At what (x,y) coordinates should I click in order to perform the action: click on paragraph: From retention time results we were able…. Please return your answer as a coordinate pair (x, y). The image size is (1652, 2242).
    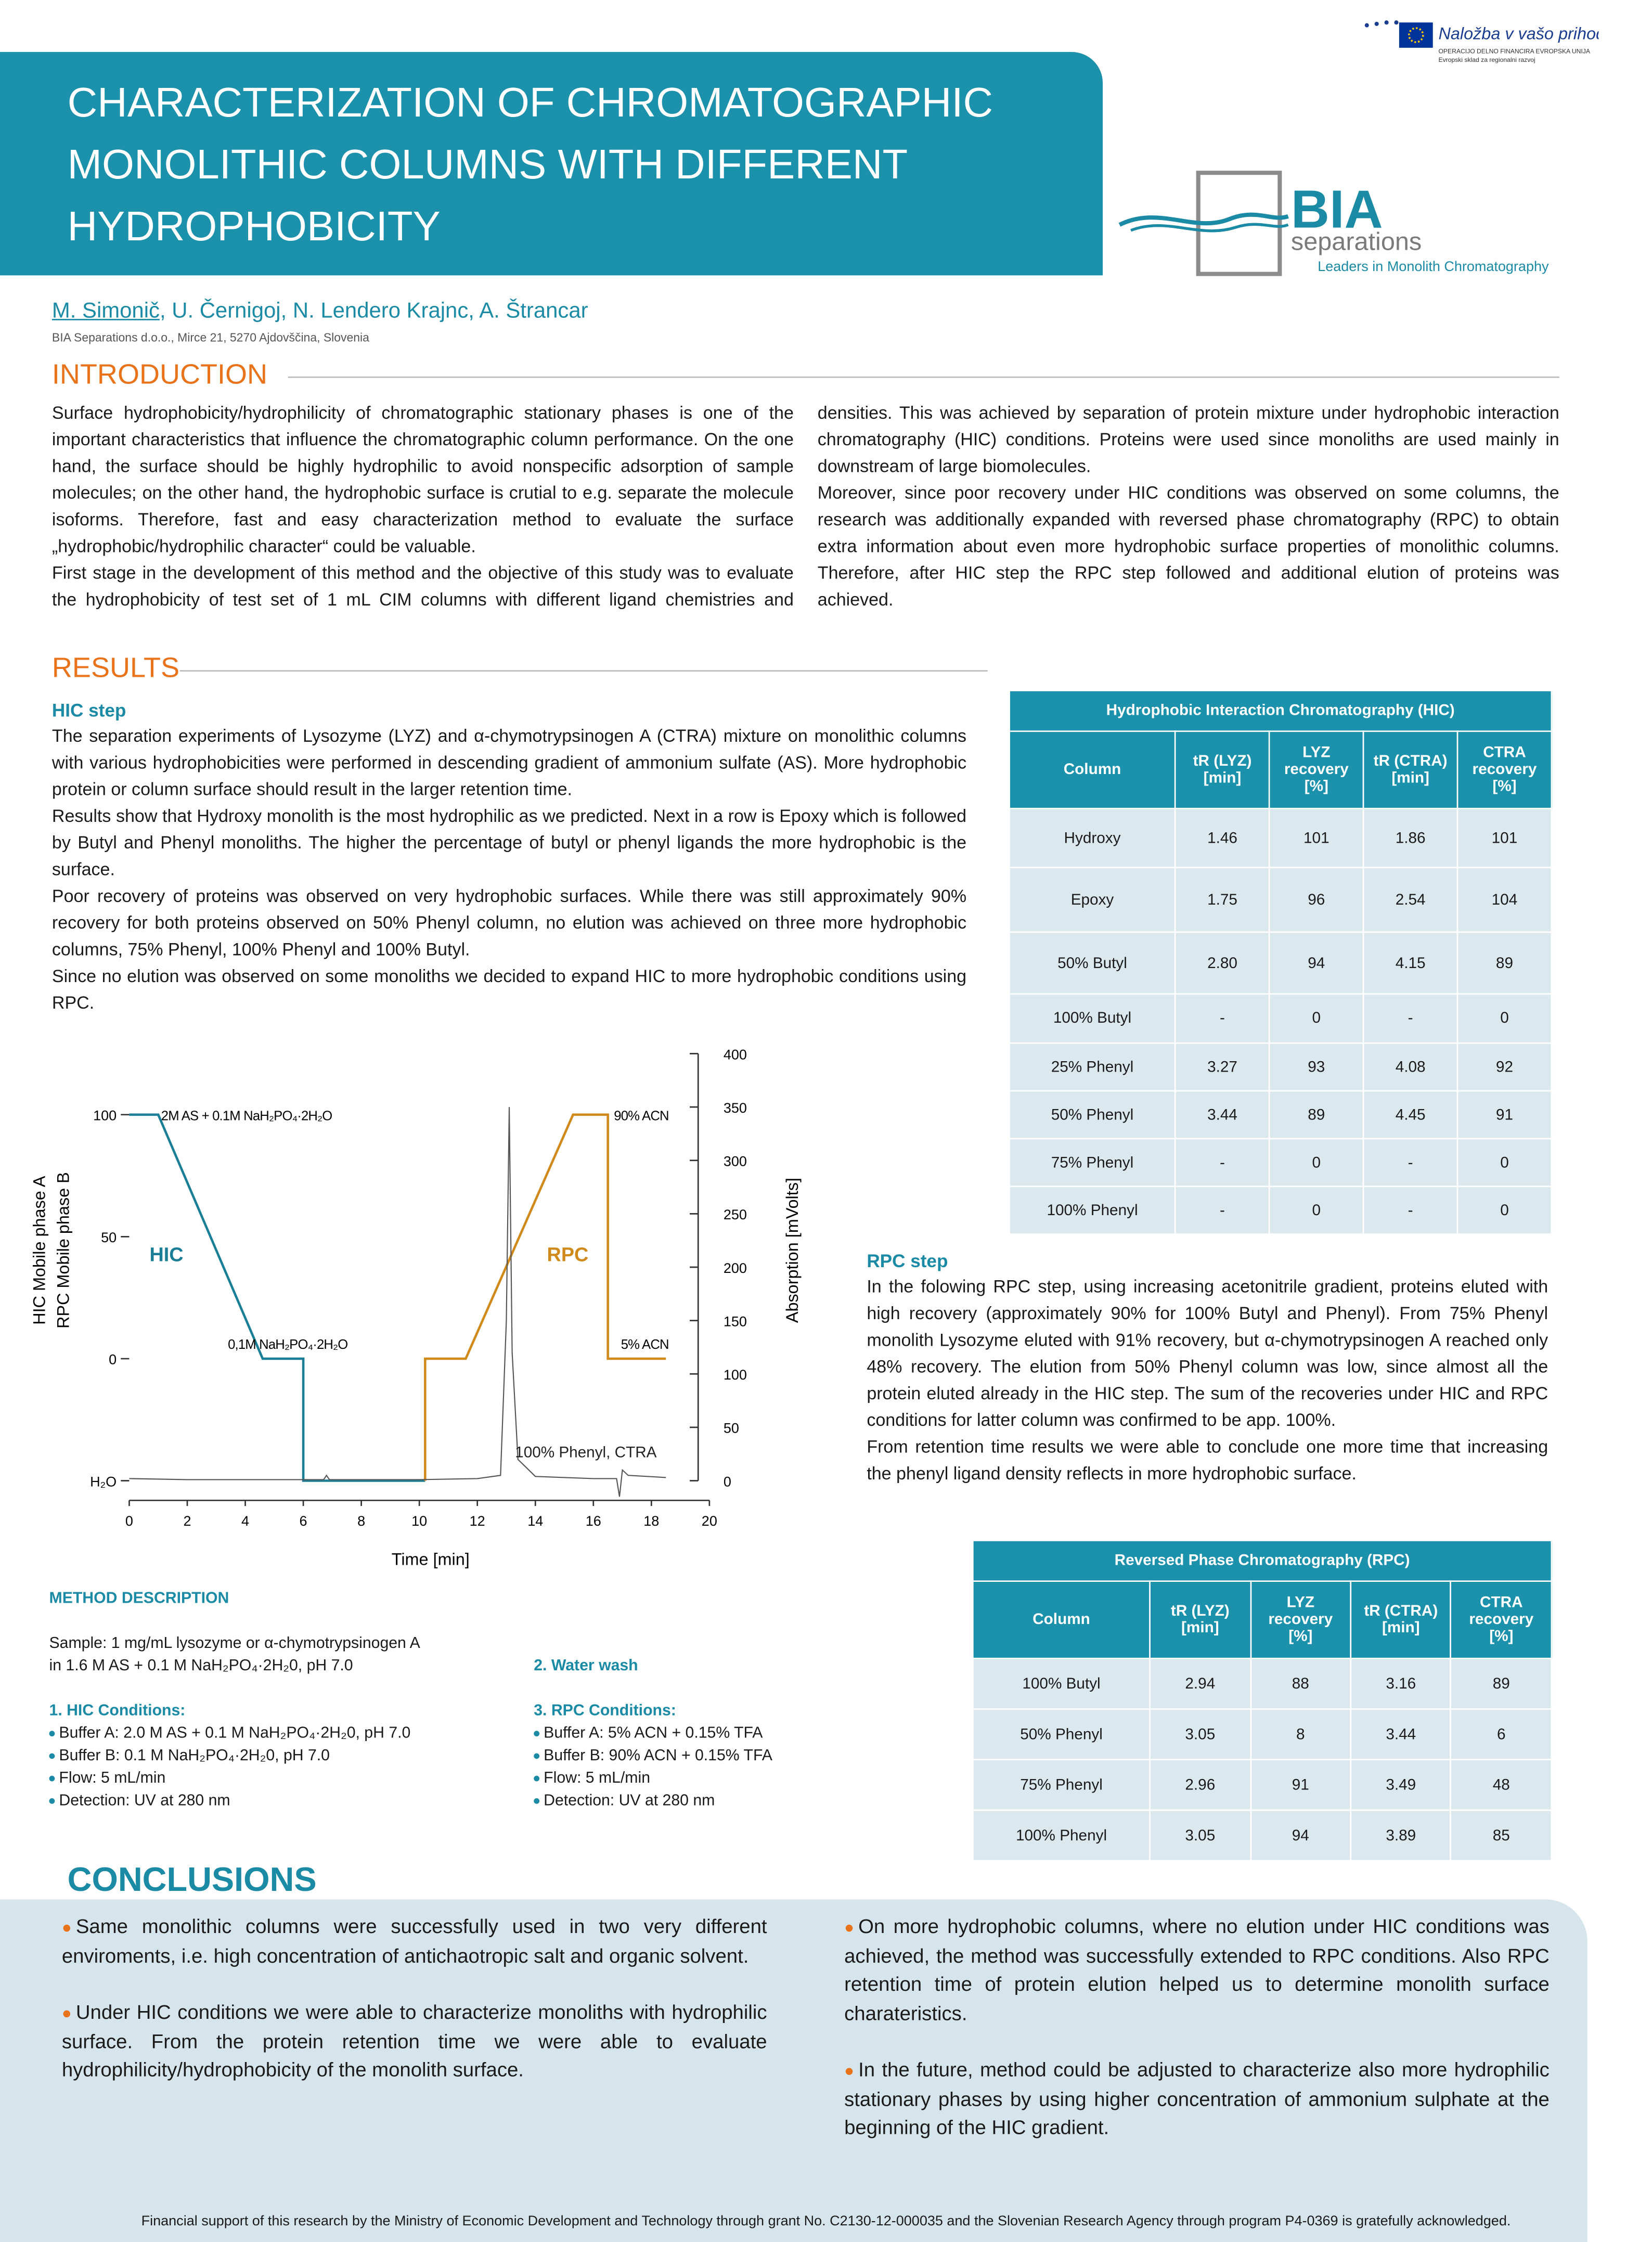
    Looking at the image, I should click on (1207, 1460).